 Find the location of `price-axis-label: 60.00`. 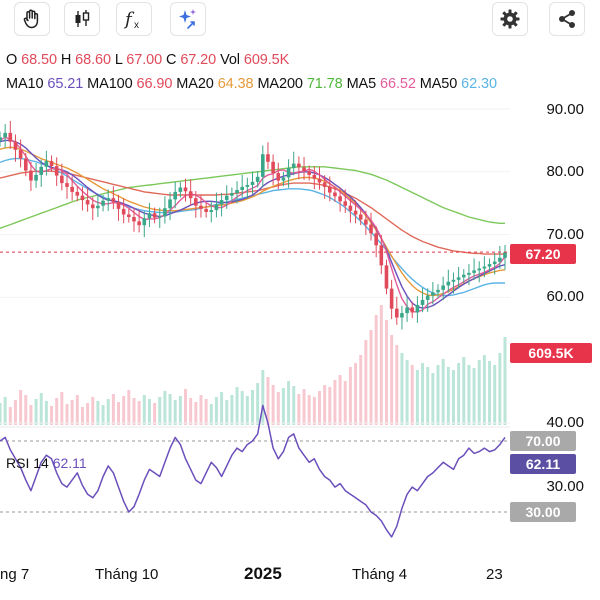

price-axis-label: 60.00 is located at coordinates (565, 296).